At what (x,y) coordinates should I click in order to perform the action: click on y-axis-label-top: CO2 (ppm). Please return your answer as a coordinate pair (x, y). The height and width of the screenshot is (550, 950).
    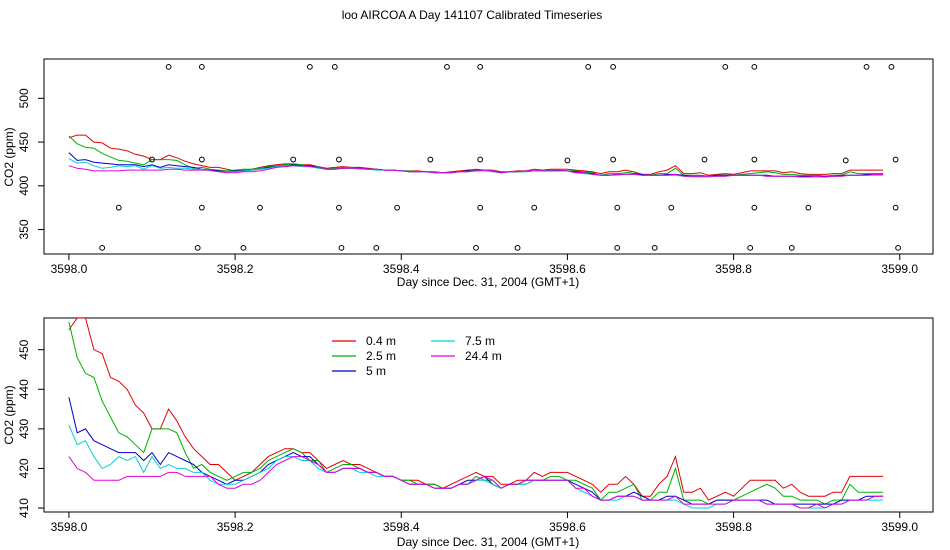
    Looking at the image, I should click on (9, 156).